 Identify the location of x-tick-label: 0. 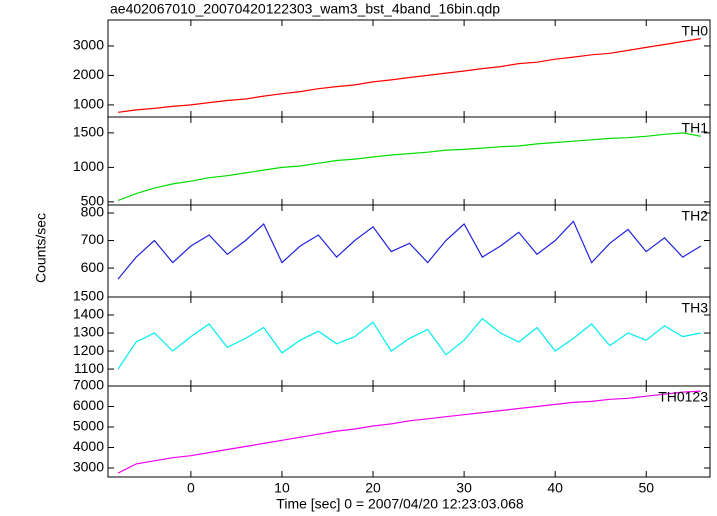
(191, 488).